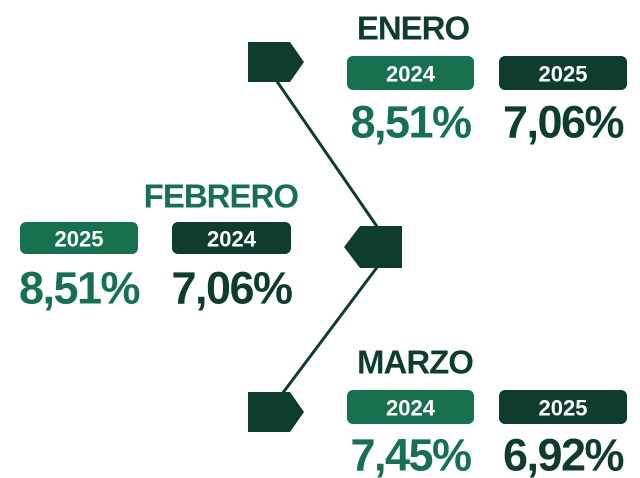 The height and width of the screenshot is (478, 640). I want to click on month-title: FEBRERO, so click(221, 196).